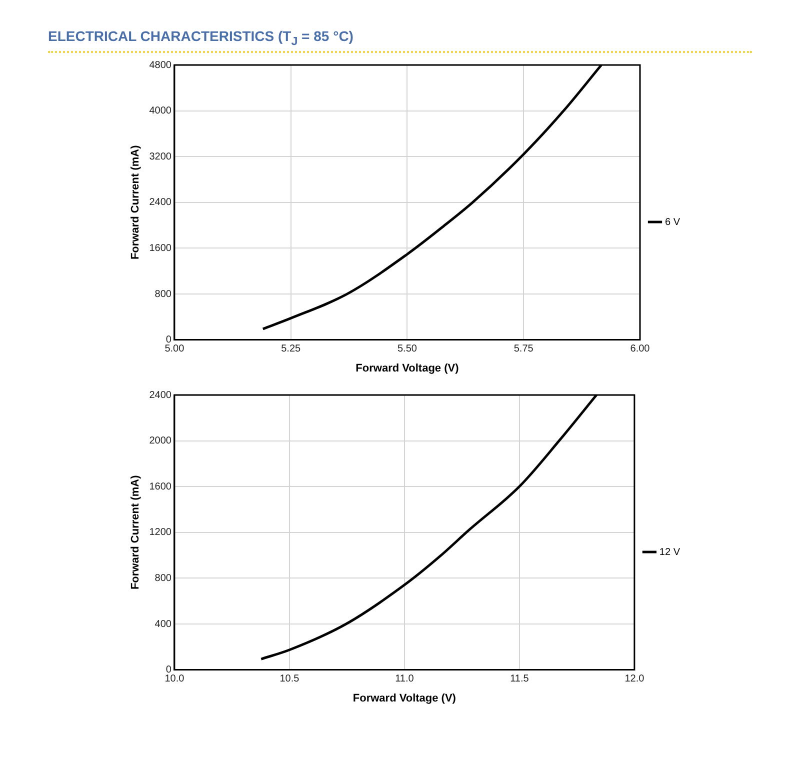  Describe the element at coordinates (520, 678) in the screenshot. I see `x-tick-label: 11.5` at that location.